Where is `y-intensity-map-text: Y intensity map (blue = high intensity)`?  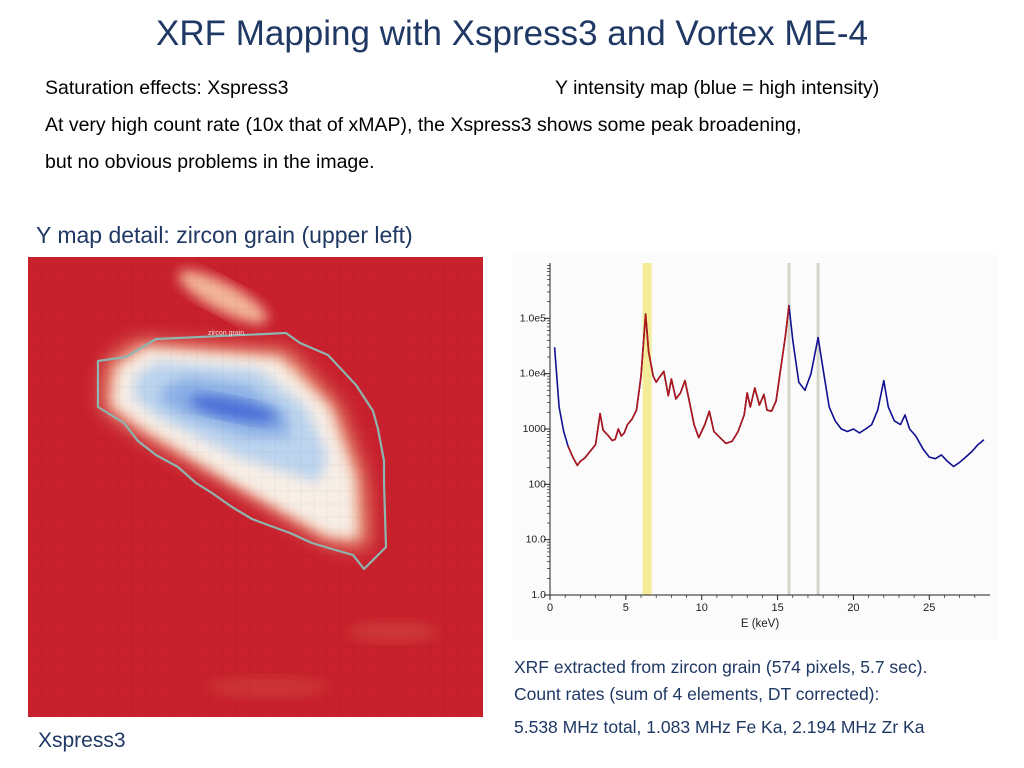
y-intensity-map-text: Y intensity map (blue = high intensity) is located at coordinates (717, 88).